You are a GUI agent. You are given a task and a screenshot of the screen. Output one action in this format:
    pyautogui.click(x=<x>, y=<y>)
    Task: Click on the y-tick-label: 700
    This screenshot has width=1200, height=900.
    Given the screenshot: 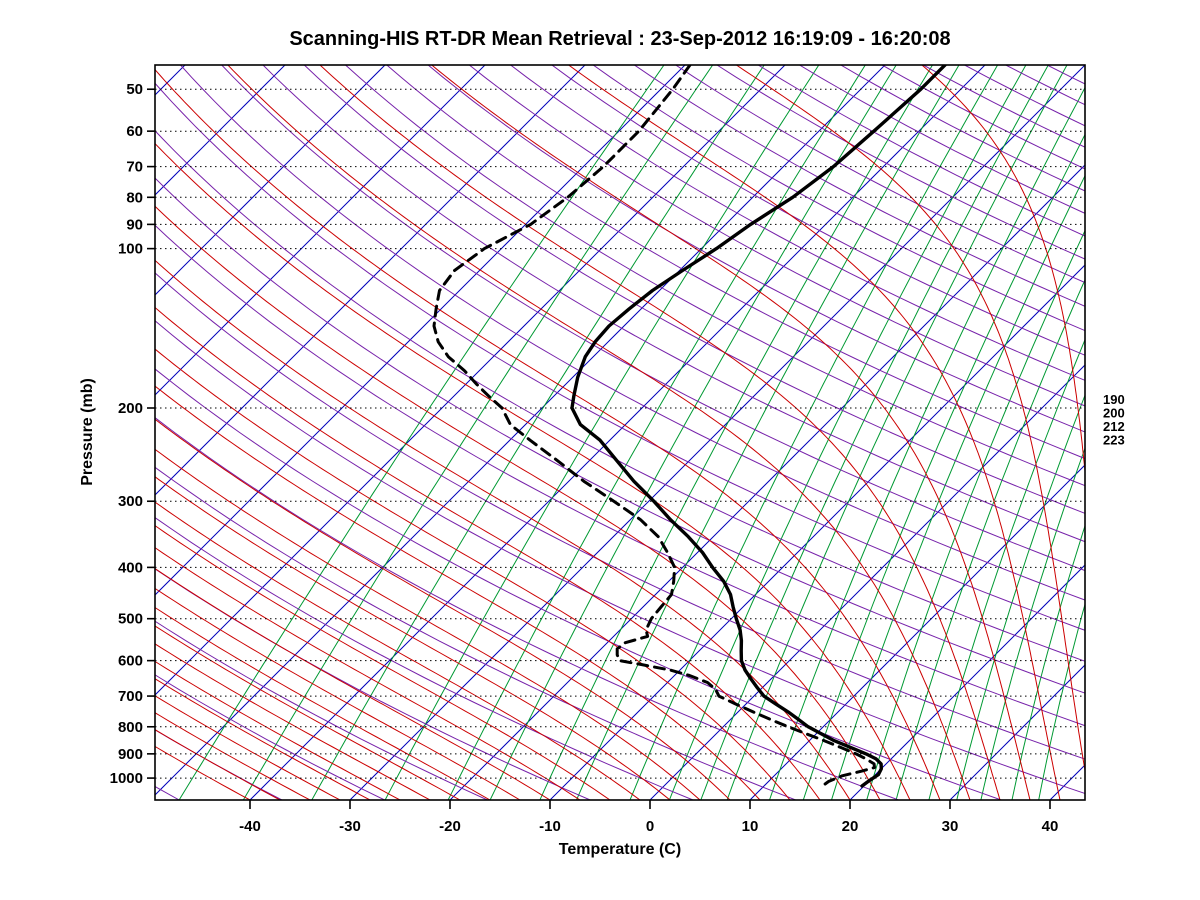 What is the action you would take?
    pyautogui.click(x=130, y=696)
    